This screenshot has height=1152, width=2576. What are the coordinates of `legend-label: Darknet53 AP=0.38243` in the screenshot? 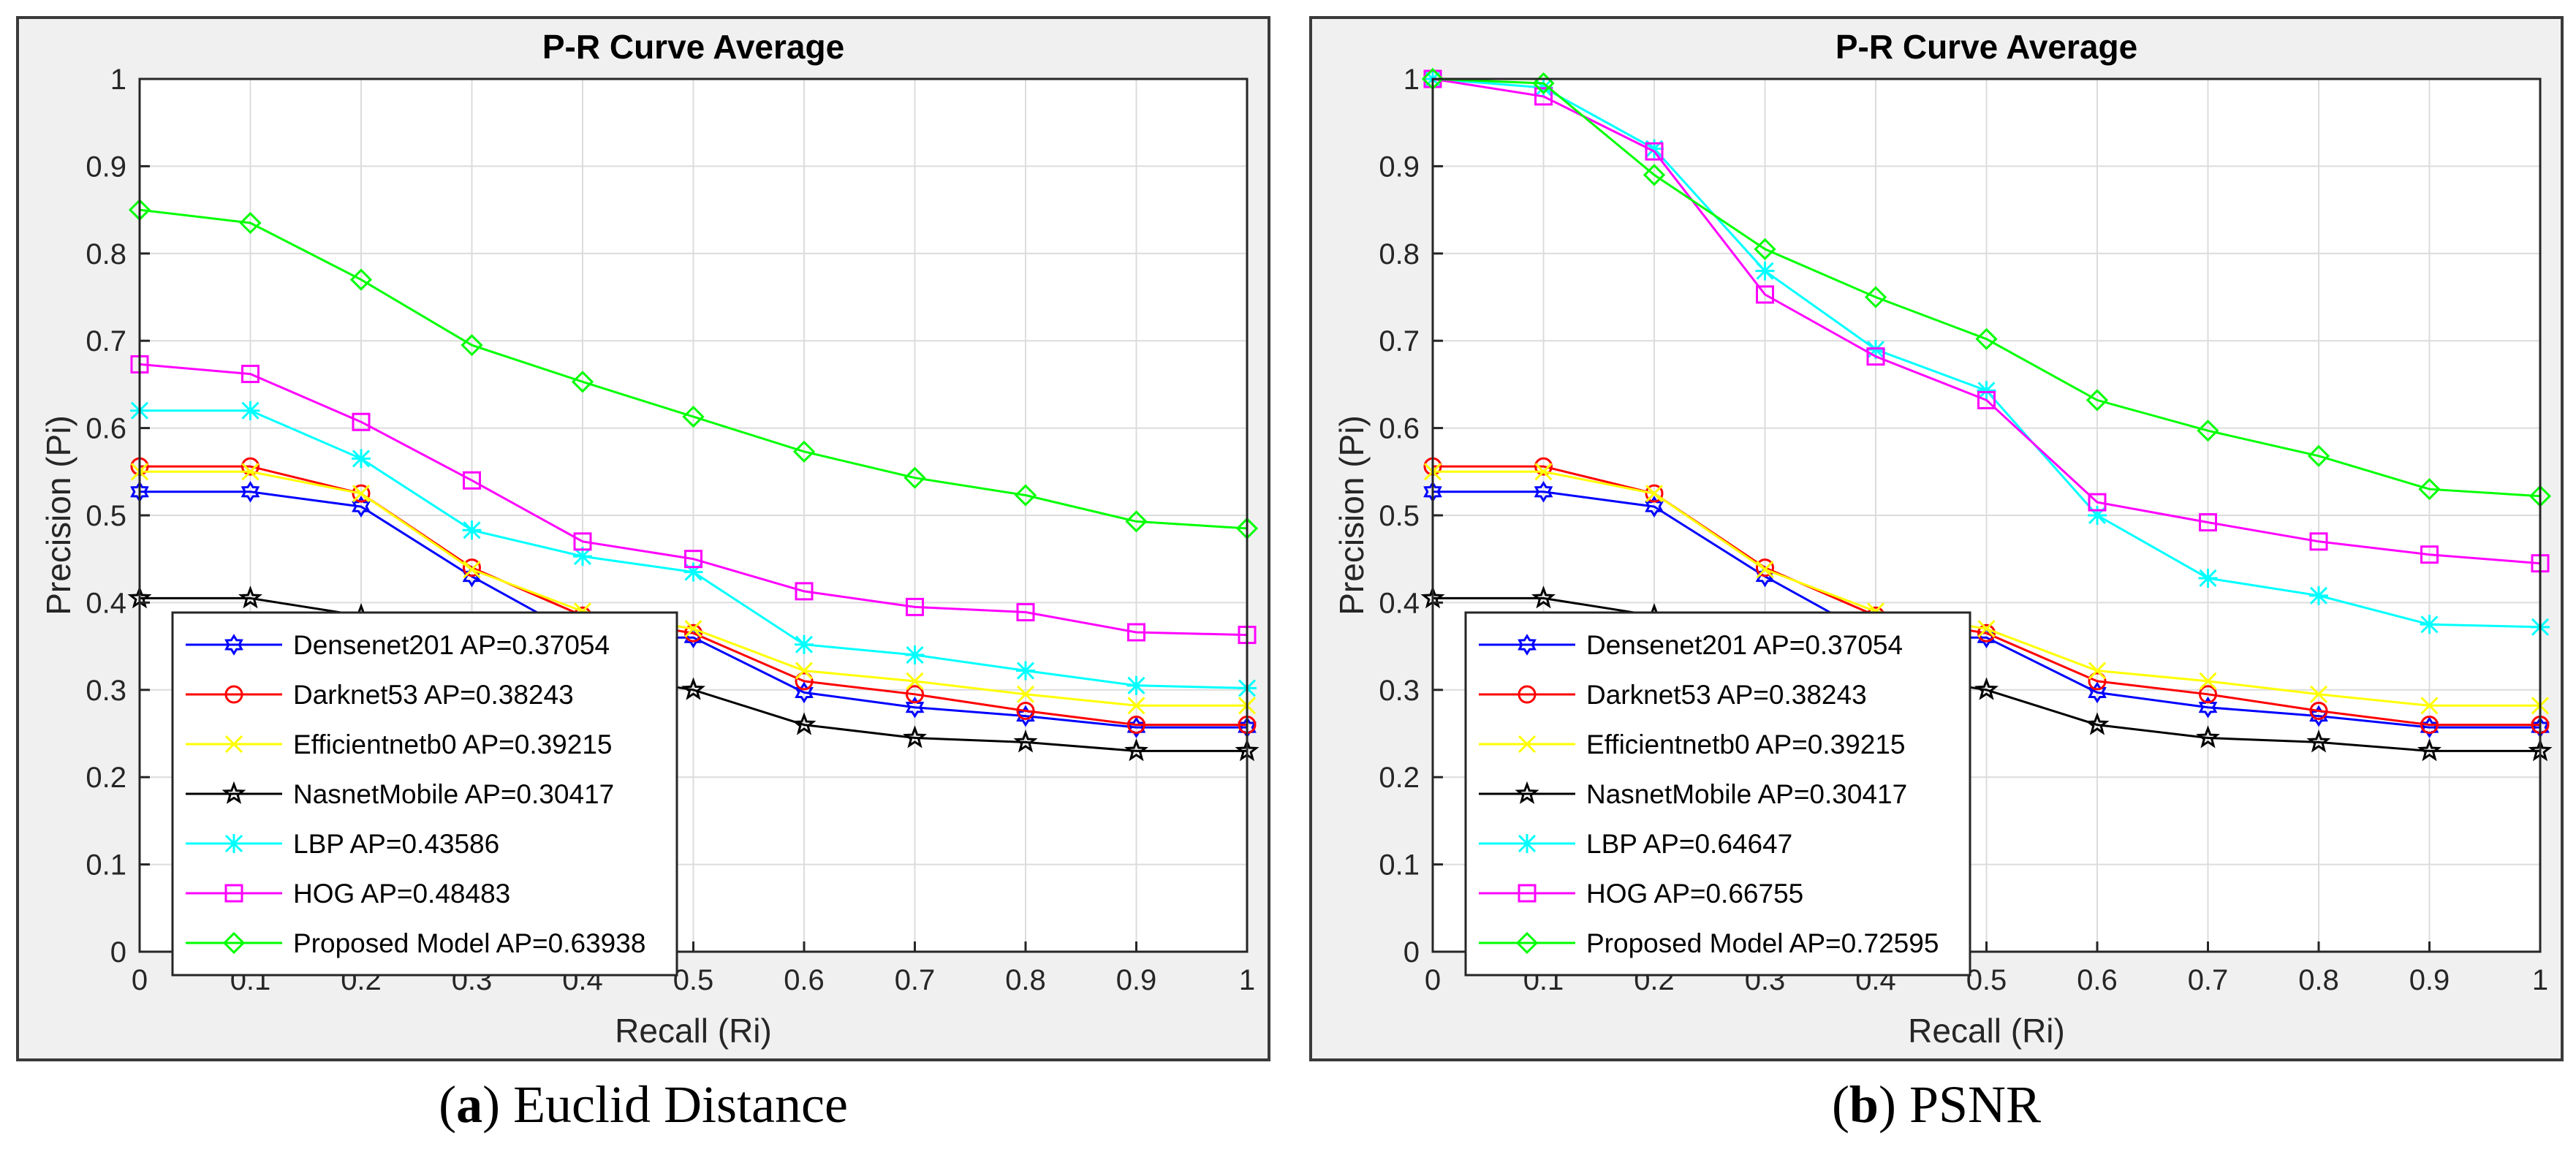 It's located at (433, 695).